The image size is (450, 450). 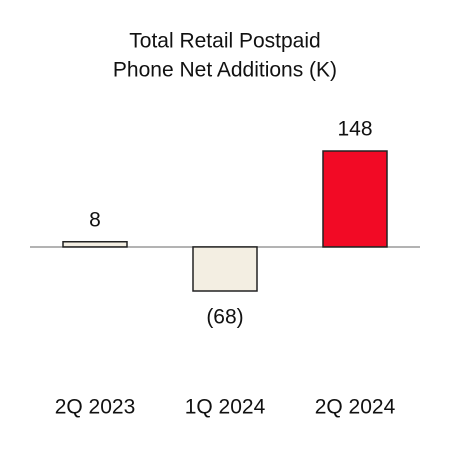 I want to click on value-label: 148, so click(x=354, y=129).